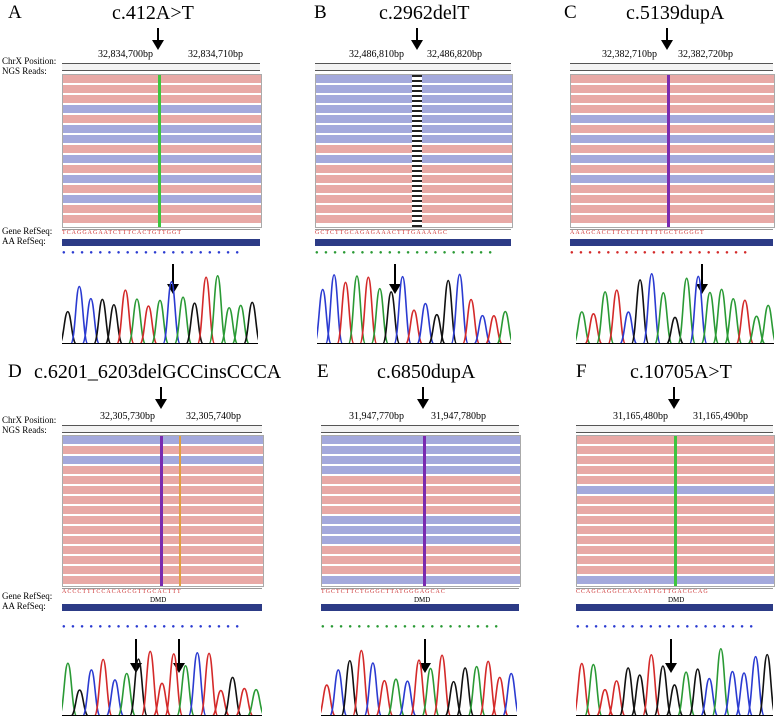  I want to click on mutation-title: c.6850dupA, so click(426, 372).